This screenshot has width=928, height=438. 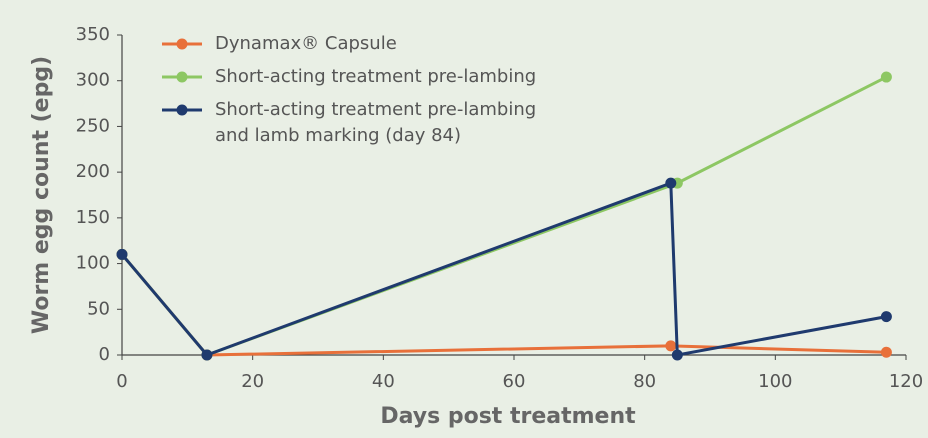 I want to click on y-tick-label: 300, so click(x=93, y=80).